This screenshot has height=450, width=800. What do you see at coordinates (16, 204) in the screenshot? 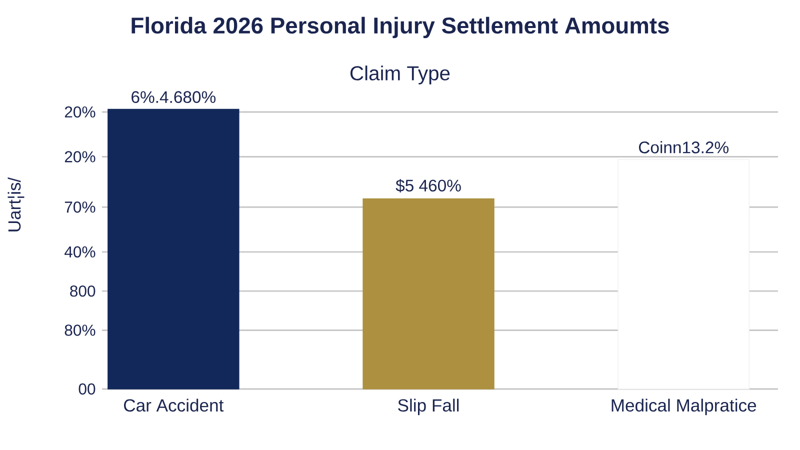
I see `y-axis-title: Uart¦is/` at bounding box center [16, 204].